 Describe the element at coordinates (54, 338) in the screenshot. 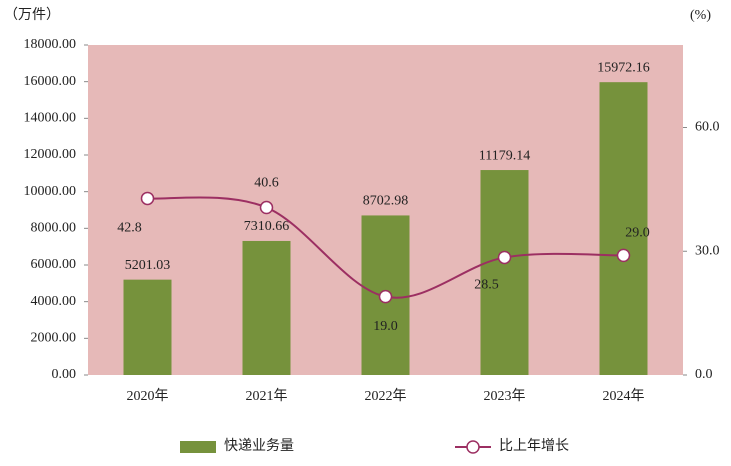

I see `y-tick-label: 2000.00` at that location.